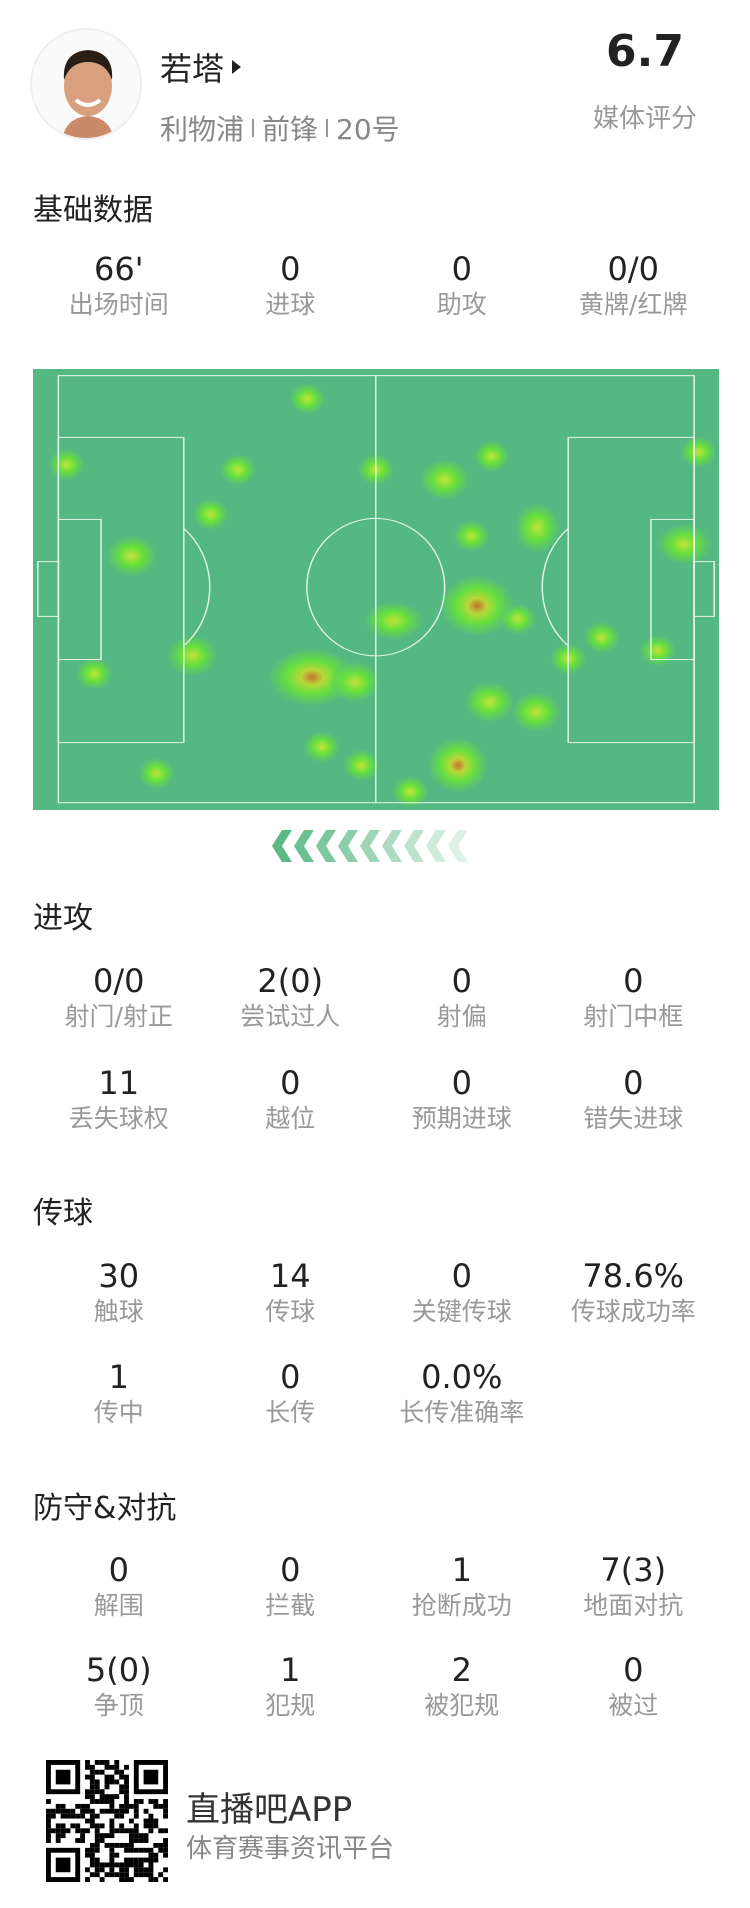 This screenshot has width=750, height=1908. I want to click on stat-value: 7(3), so click(633, 1570).